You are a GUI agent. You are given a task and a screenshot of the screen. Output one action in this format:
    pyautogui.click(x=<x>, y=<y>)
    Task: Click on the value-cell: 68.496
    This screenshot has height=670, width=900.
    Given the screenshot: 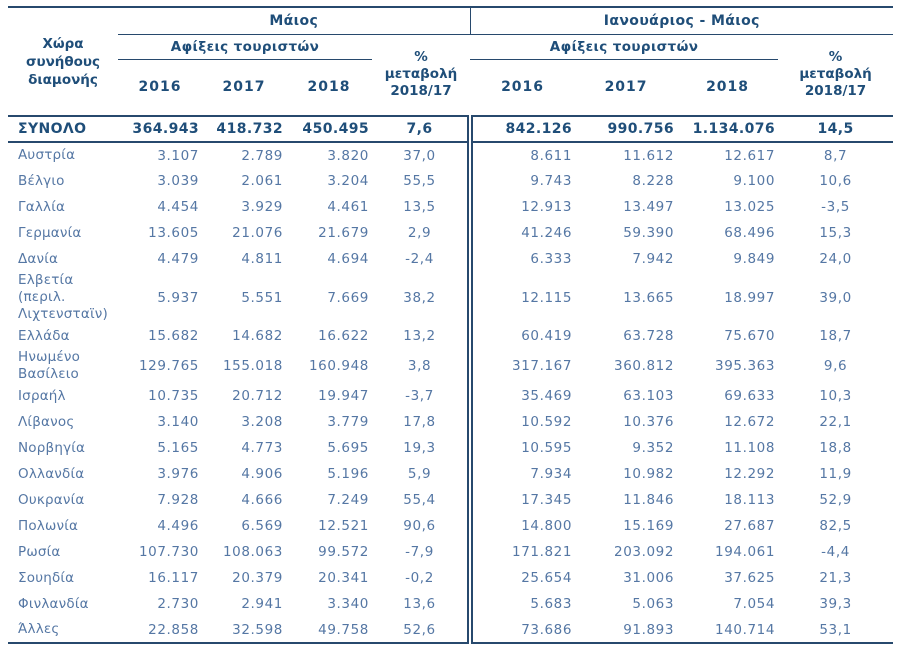 What is the action you would take?
    pyautogui.click(x=750, y=233)
    